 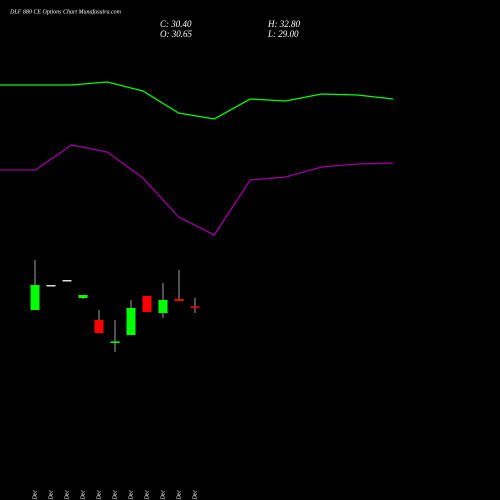 What do you see at coordinates (51, 495) in the screenshot?
I see `x-tick-label: 11 Dec` at bounding box center [51, 495].